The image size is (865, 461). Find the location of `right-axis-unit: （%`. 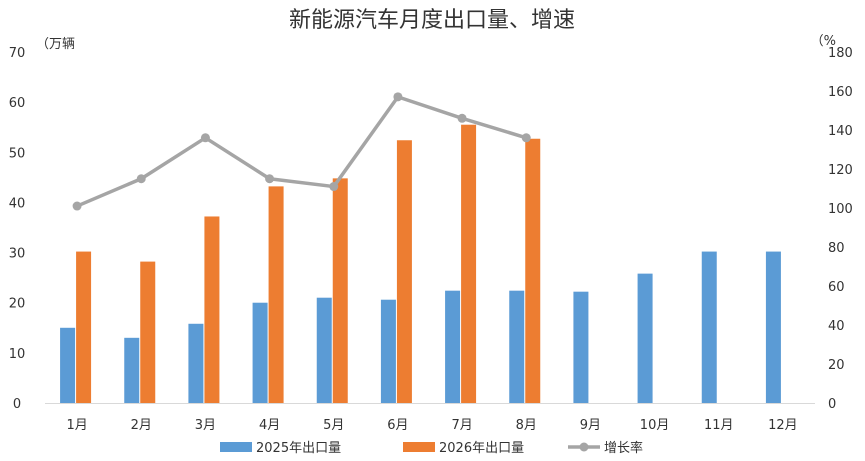

right-axis-unit: （% is located at coordinates (823, 41).